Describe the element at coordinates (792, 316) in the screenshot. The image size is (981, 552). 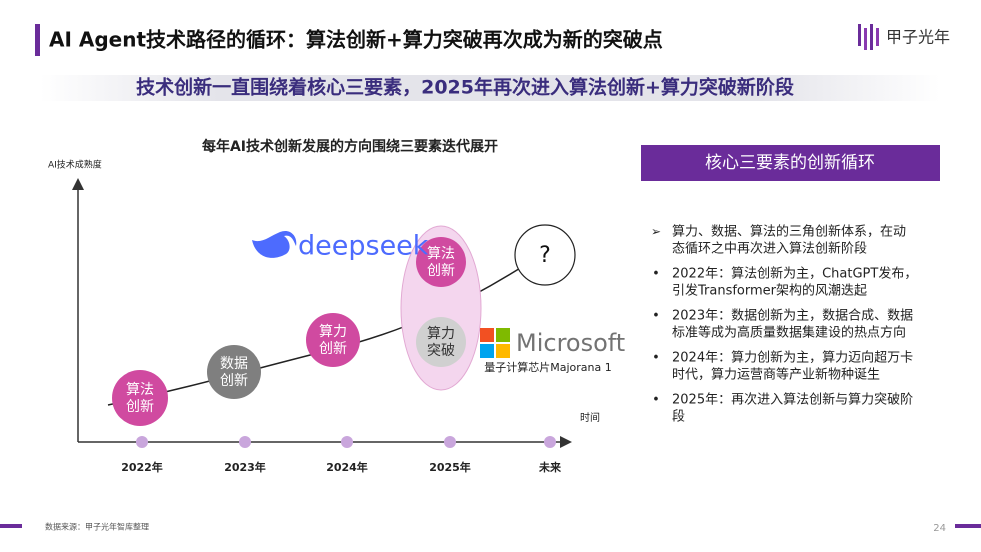
I see `bullet-text: 2023年：数据创新为主，数据合成、数据` at that location.